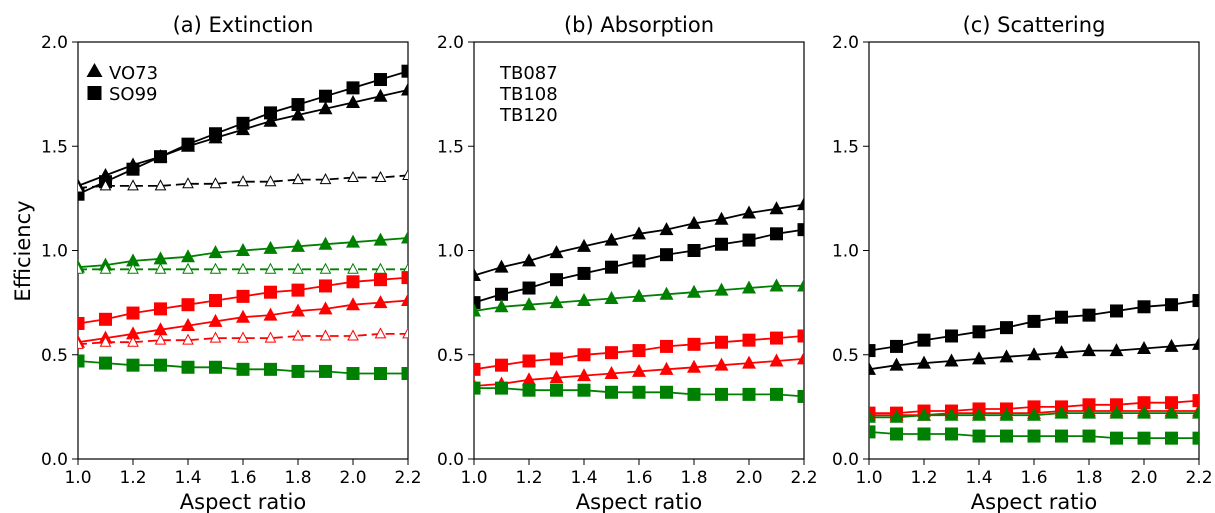 This screenshot has width=1215, height=513. Describe the element at coordinates (94, 93) in the screenshot. I see `legend-square-marker` at that location.